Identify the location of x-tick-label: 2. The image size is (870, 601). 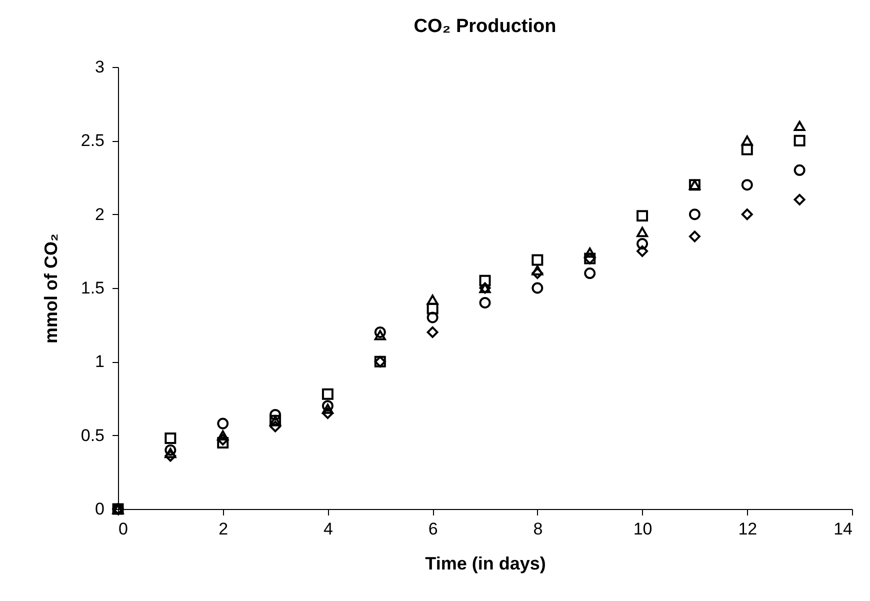
(223, 529).